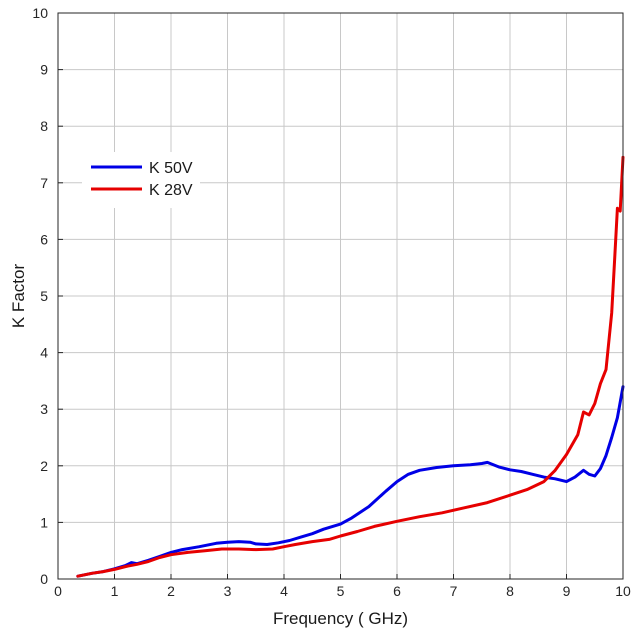 Image resolution: width=631 pixels, height=630 pixels. What do you see at coordinates (44, 296) in the screenshot?
I see `y-tick-label: 5` at bounding box center [44, 296].